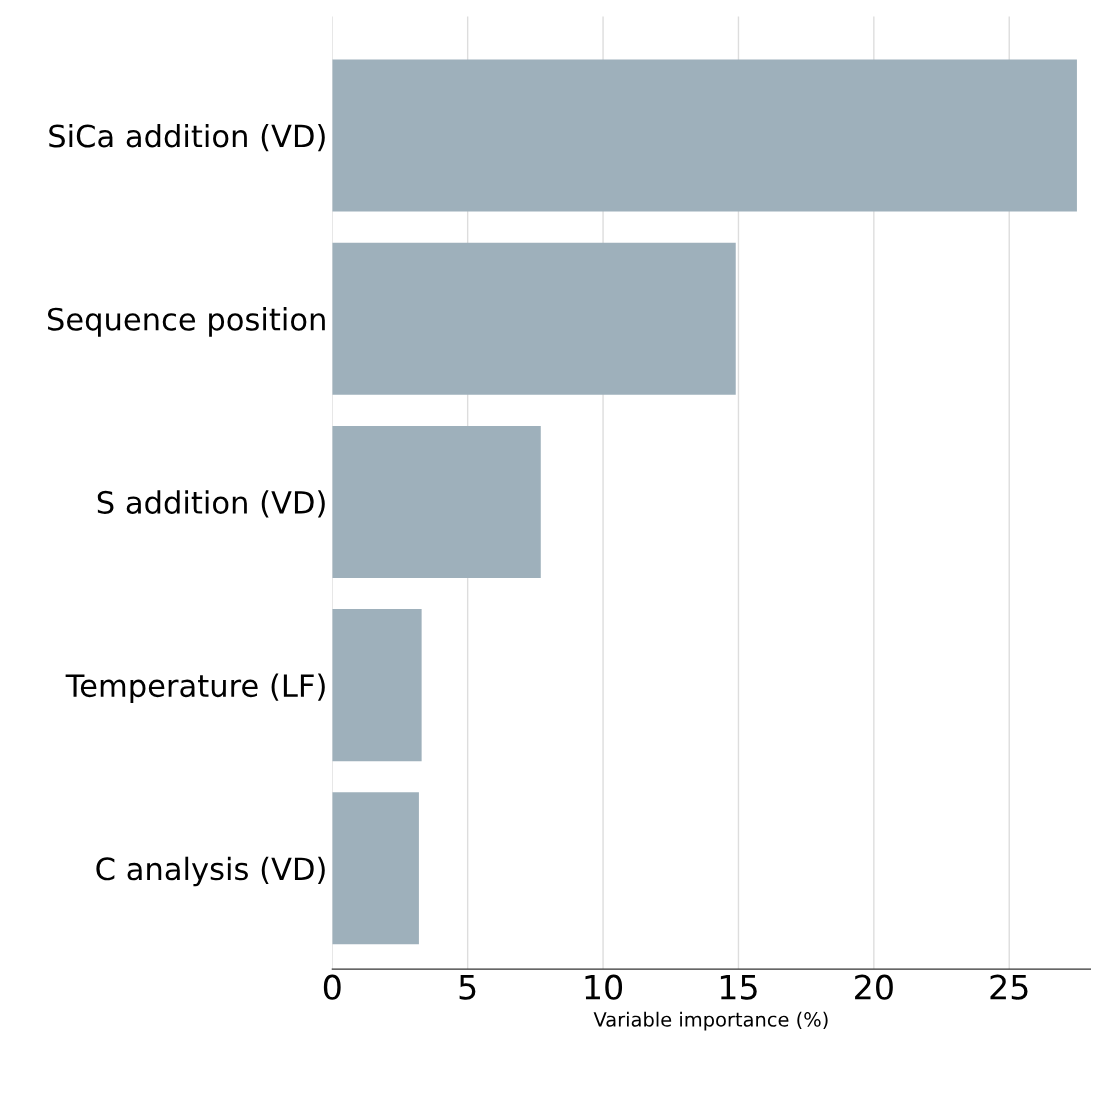 The height and width of the screenshot is (1095, 1115). What do you see at coordinates (332, 987) in the screenshot?
I see `x-tick-label: 0` at bounding box center [332, 987].